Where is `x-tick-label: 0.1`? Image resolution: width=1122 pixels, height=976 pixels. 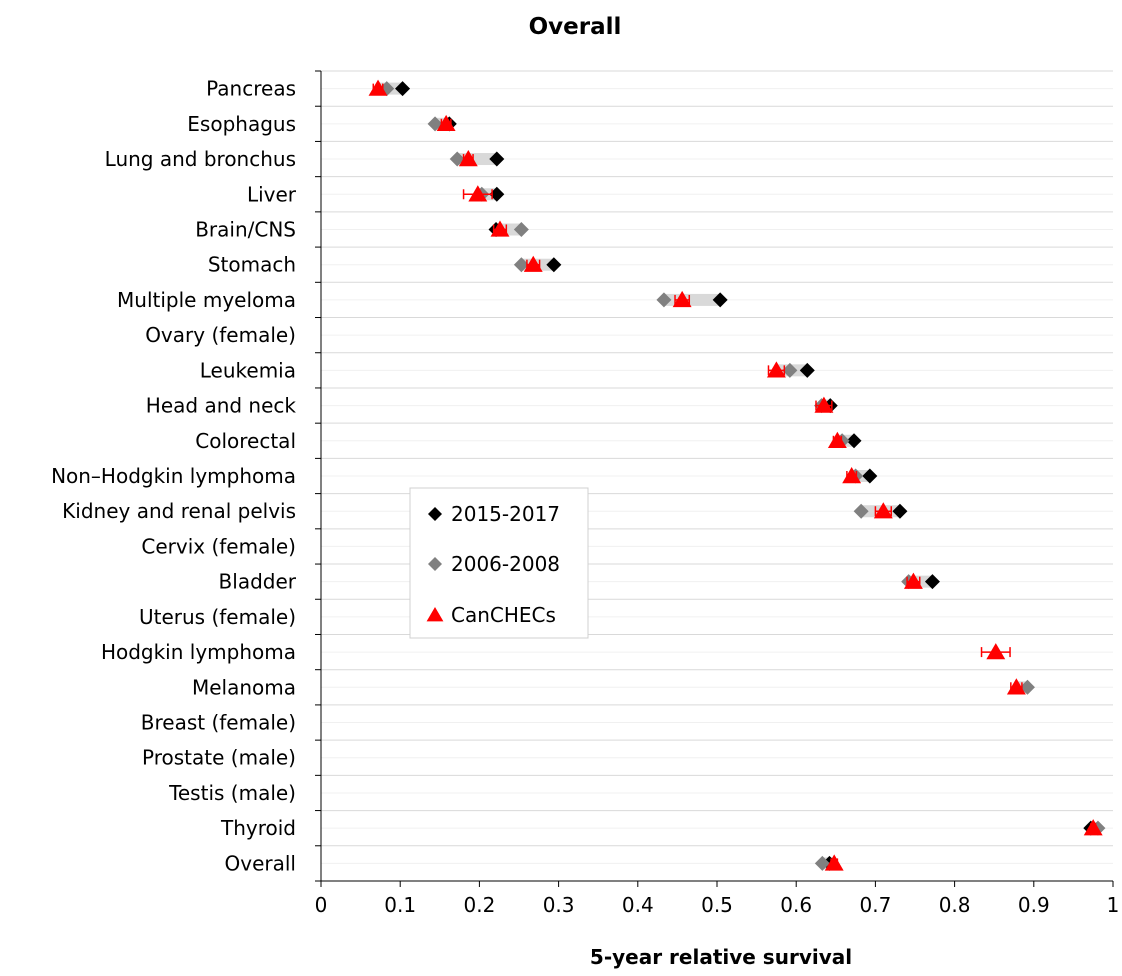 x-tick-label: 0.1 is located at coordinates (400, 905).